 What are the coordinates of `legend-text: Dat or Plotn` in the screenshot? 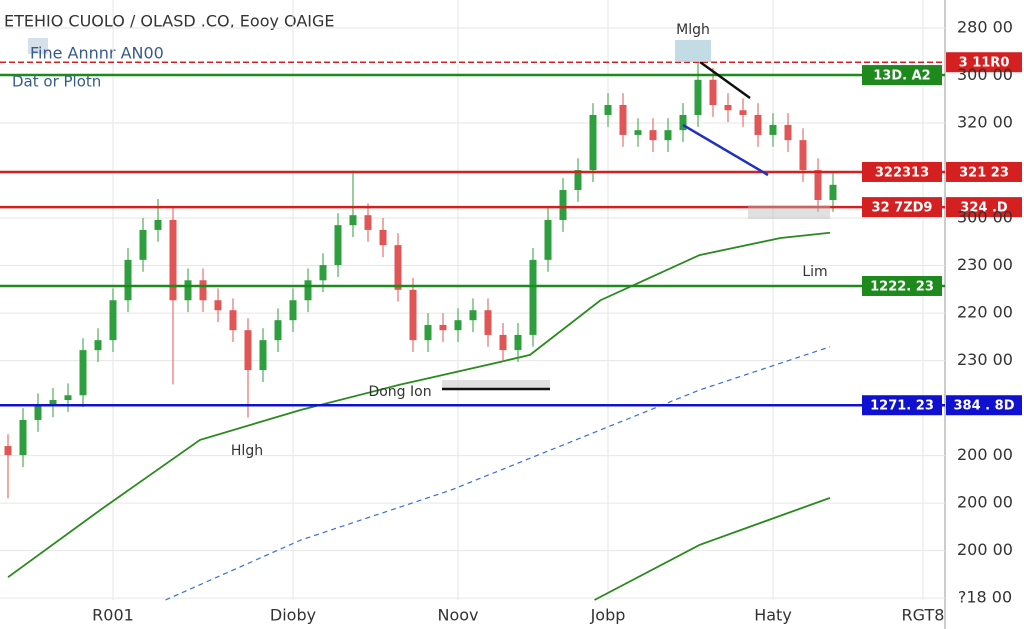 It's located at (56, 82).